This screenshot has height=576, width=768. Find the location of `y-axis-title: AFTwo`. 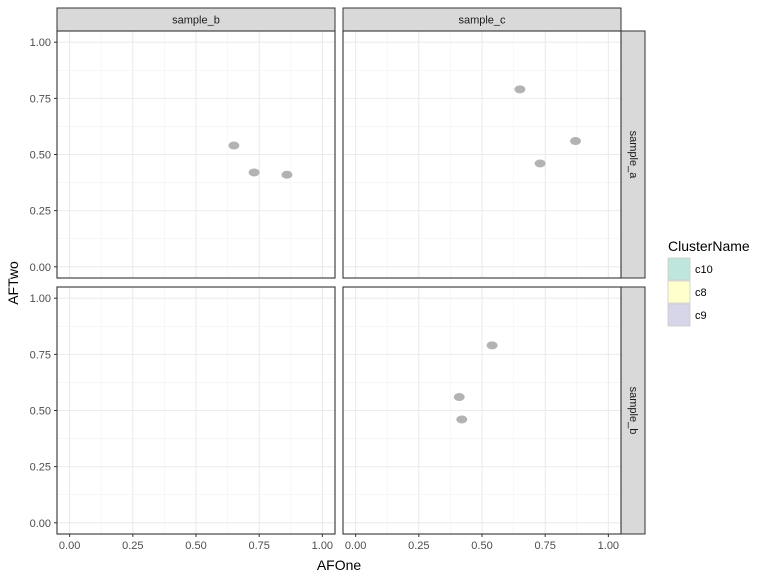

y-axis-title: AFTwo is located at coordinates (13, 283).